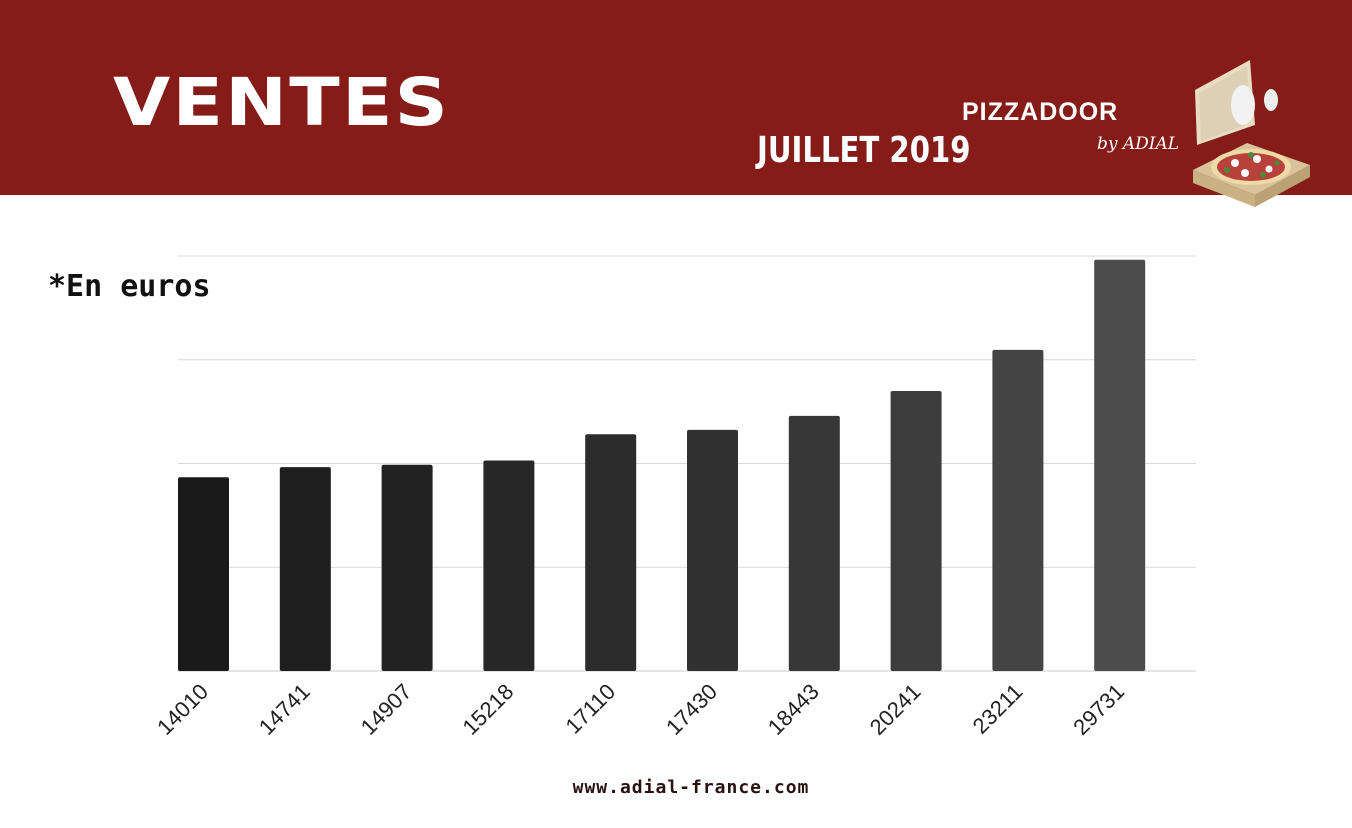  I want to click on x-tick-label: 18443, so click(793, 709).